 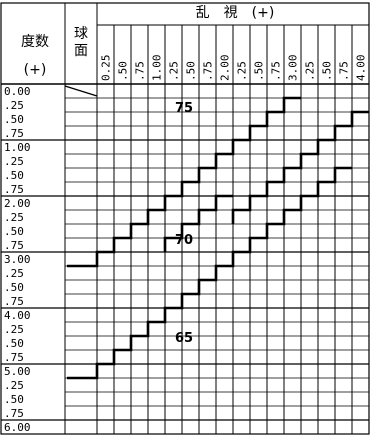 What do you see at coordinates (184, 240) in the screenshot?
I see `zone-label-70: 70` at bounding box center [184, 240].